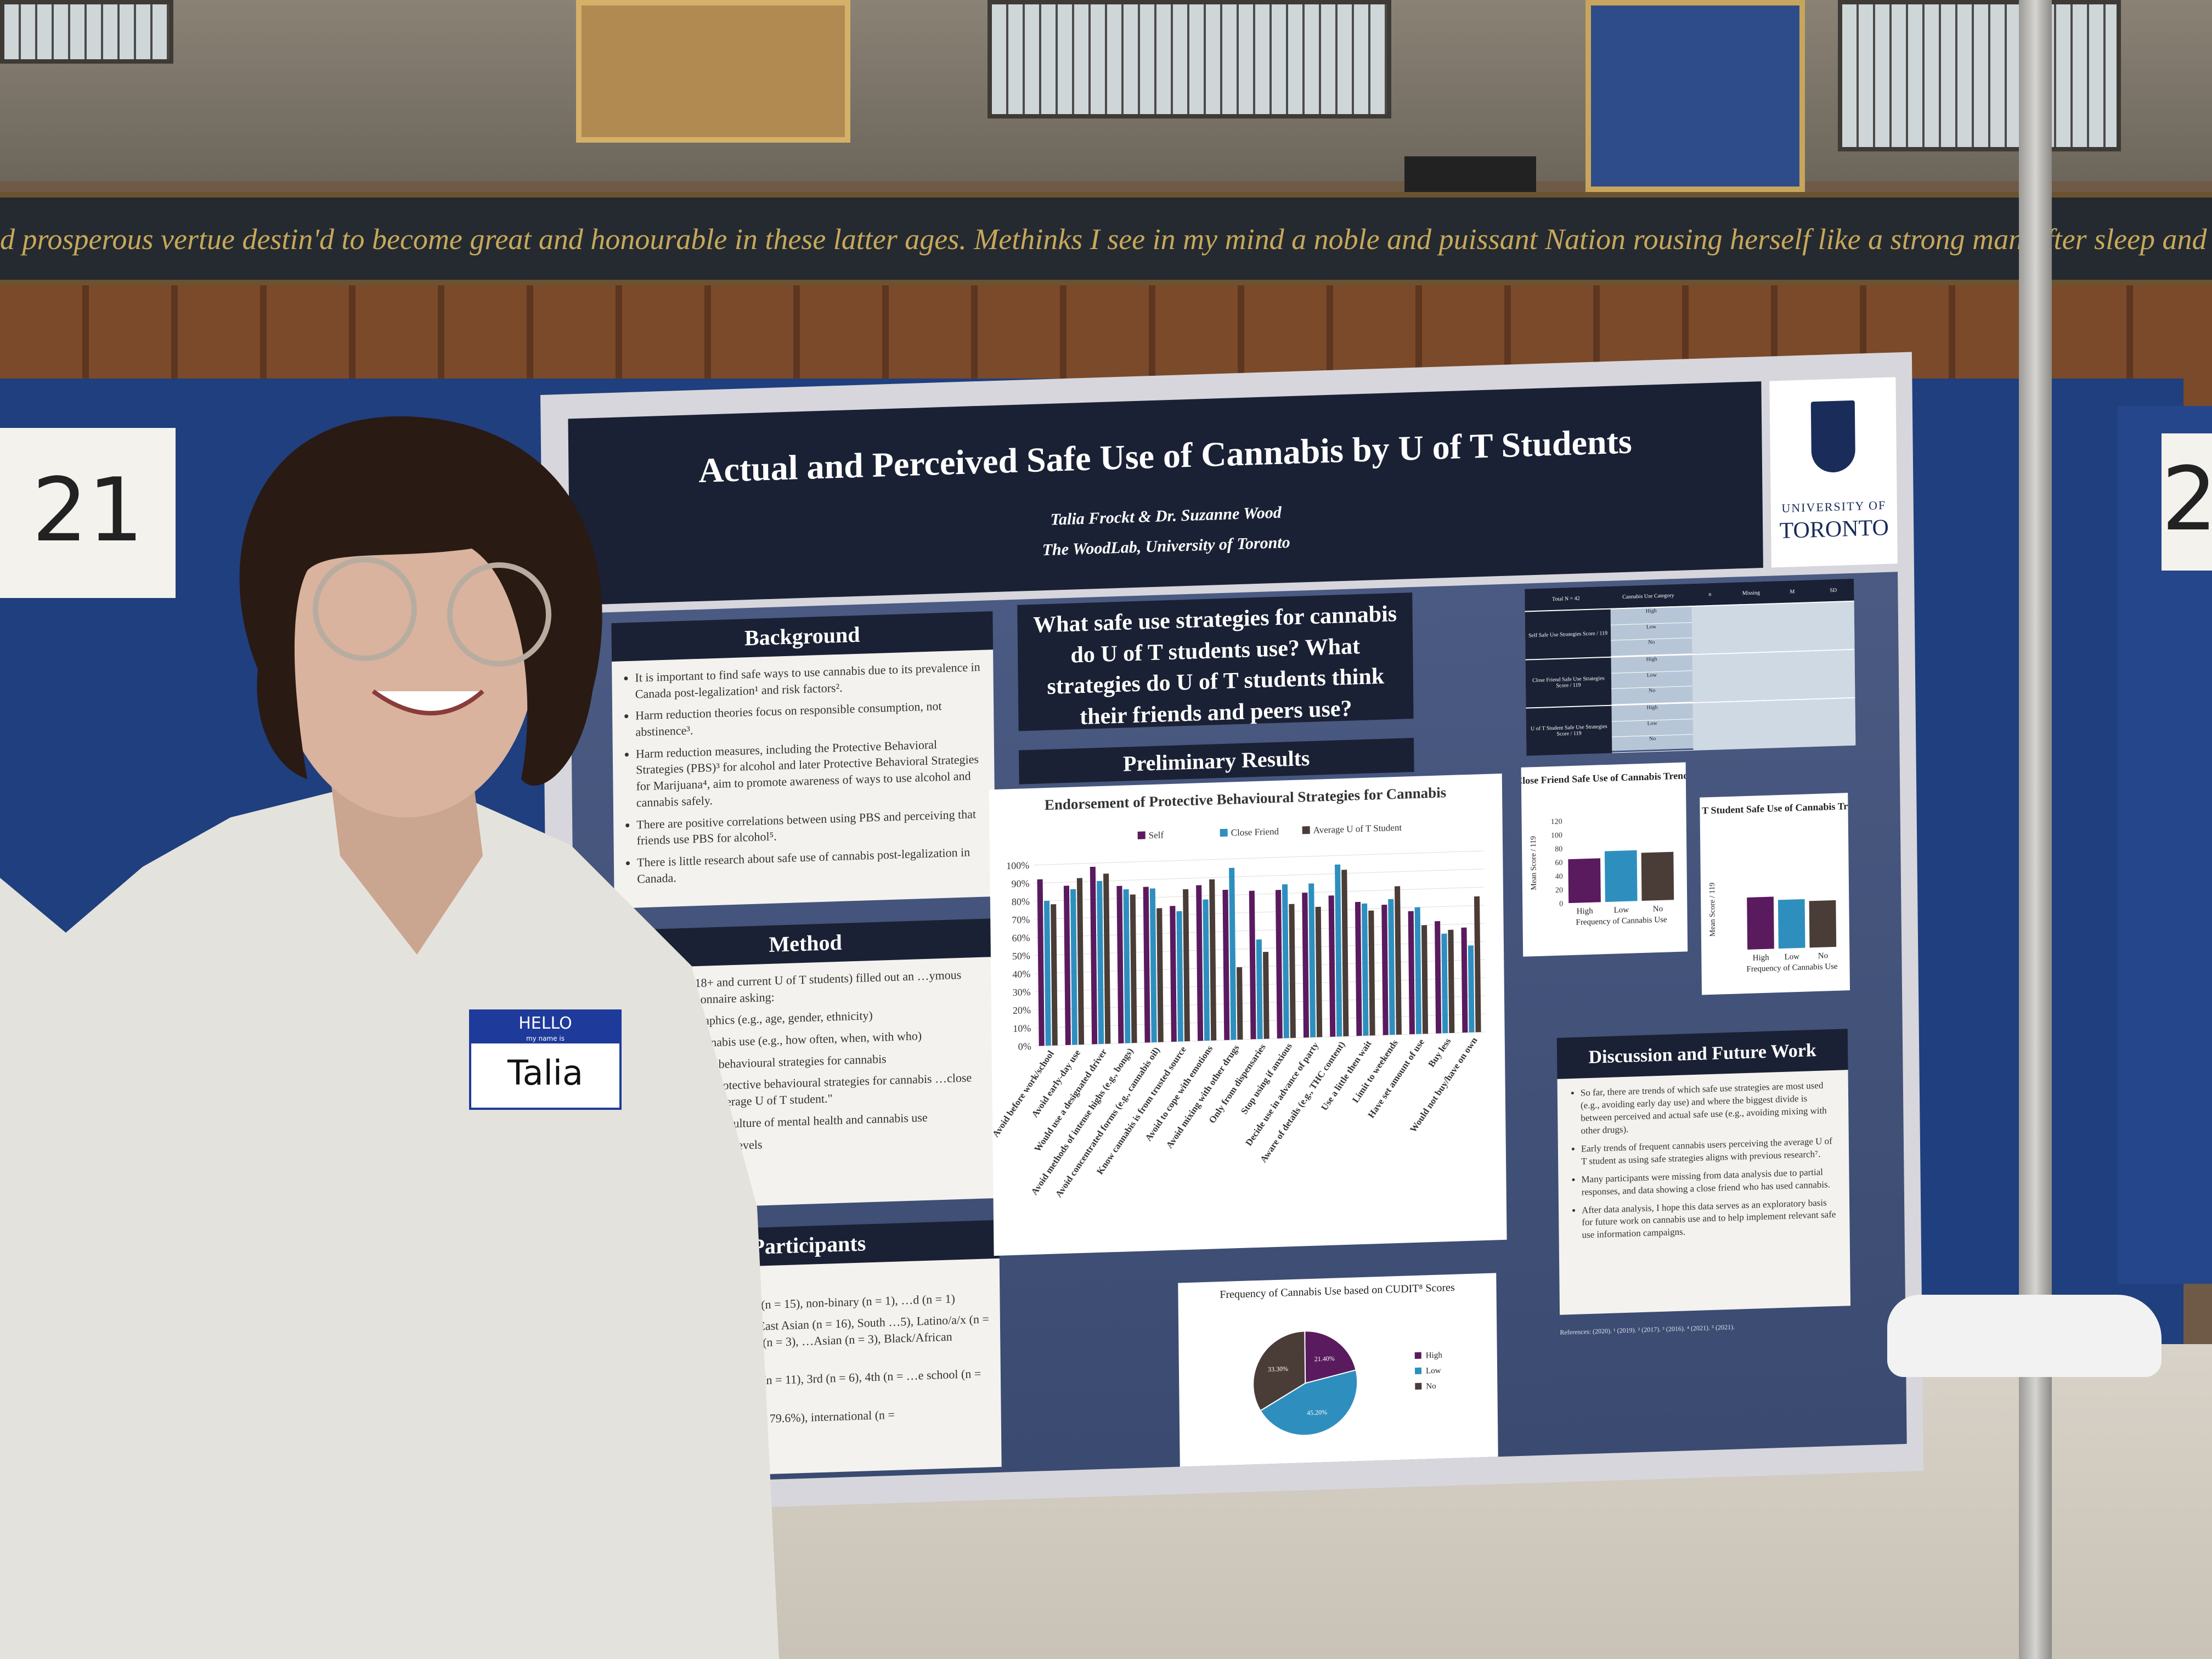  I want to click on y-tick-label: 40, so click(1559, 876).